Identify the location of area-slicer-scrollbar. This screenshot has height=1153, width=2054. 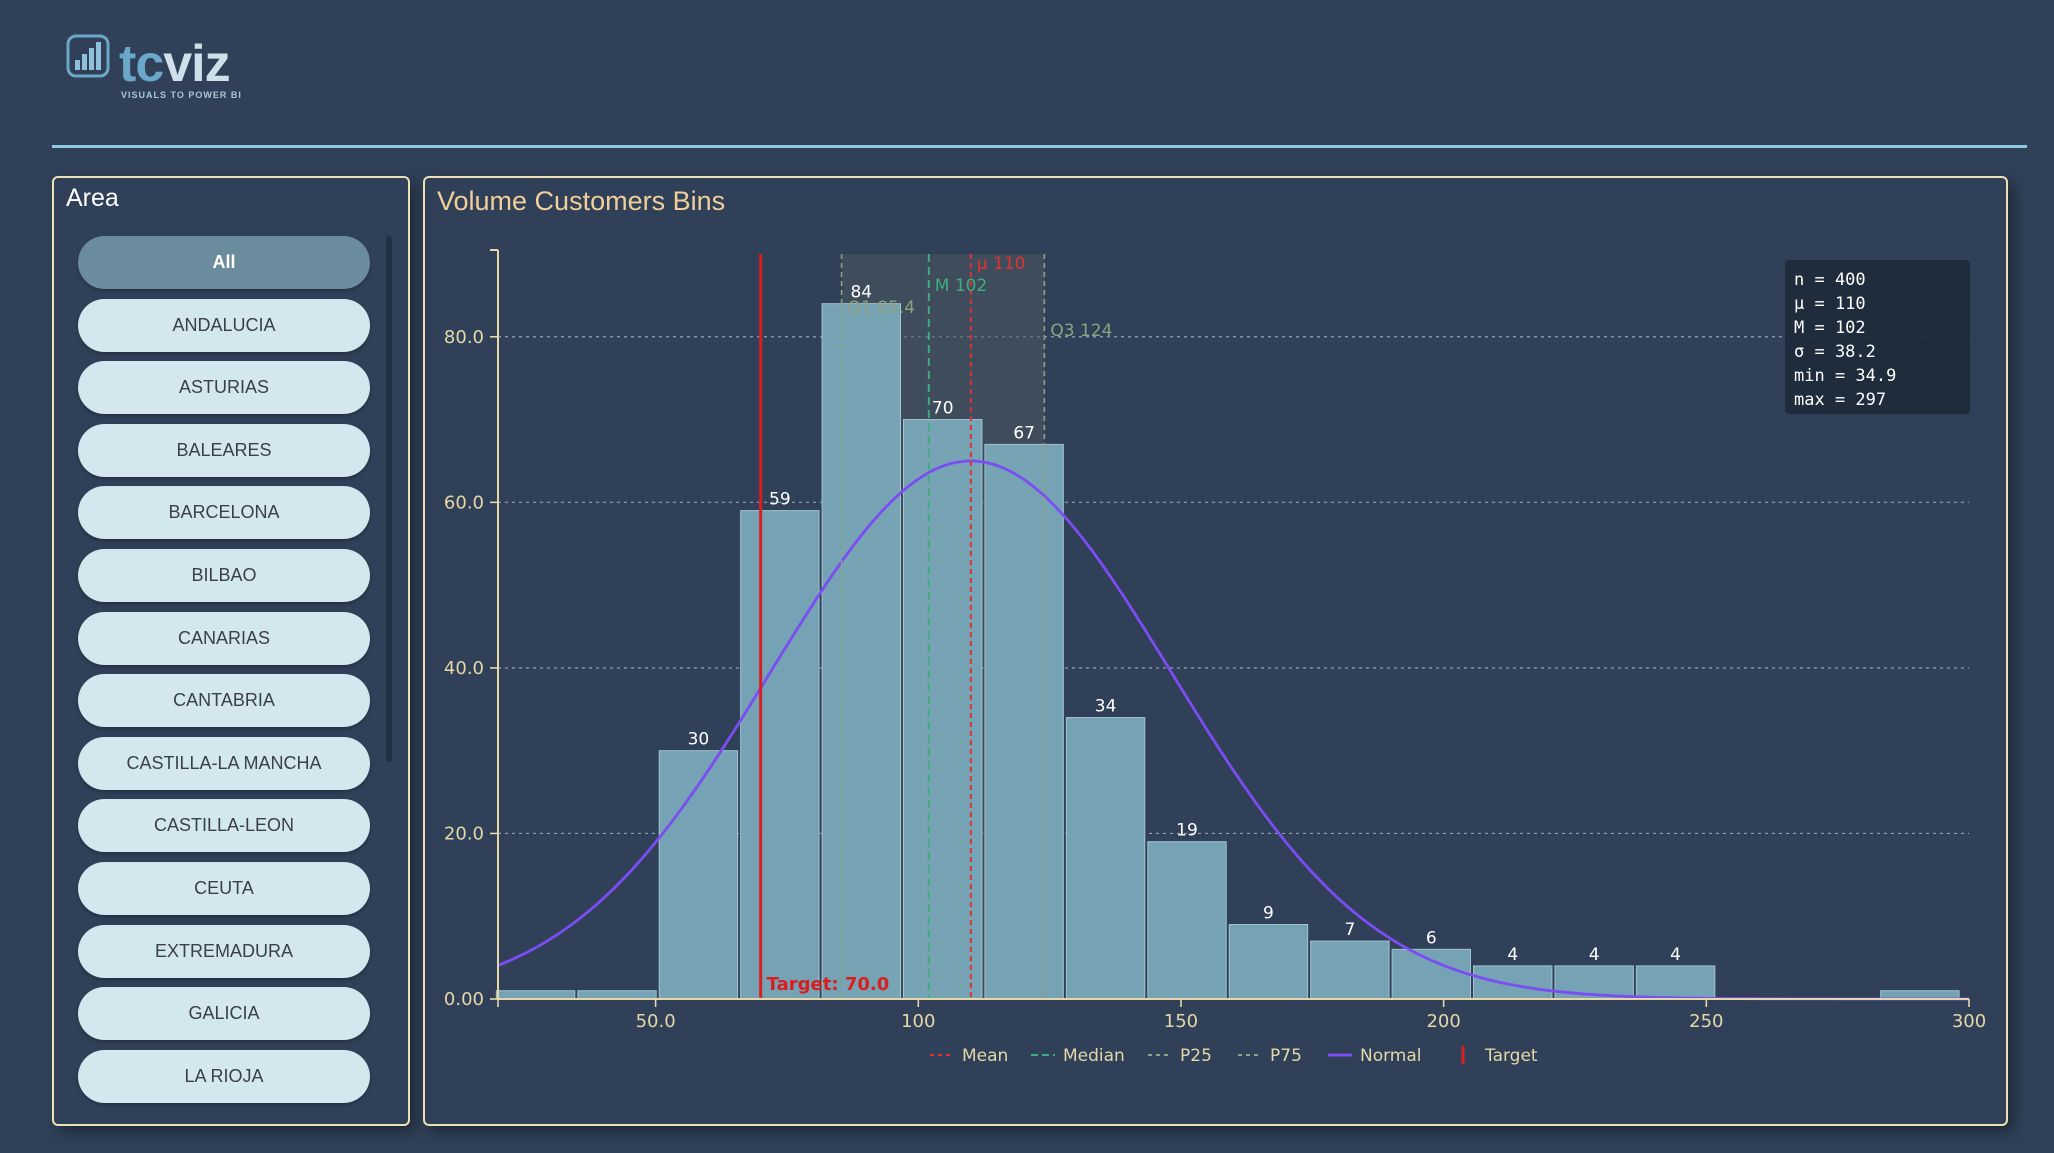
(389, 499).